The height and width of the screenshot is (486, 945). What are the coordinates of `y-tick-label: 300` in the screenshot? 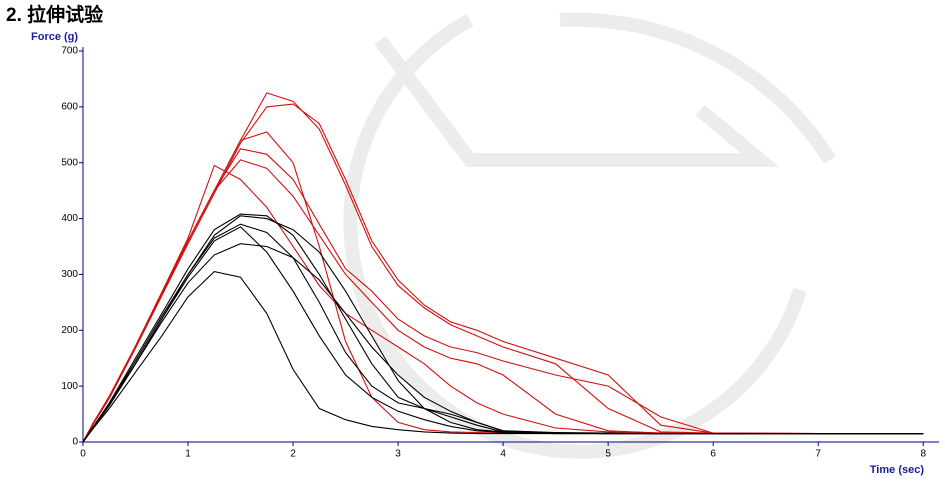 It's located at (69, 274).